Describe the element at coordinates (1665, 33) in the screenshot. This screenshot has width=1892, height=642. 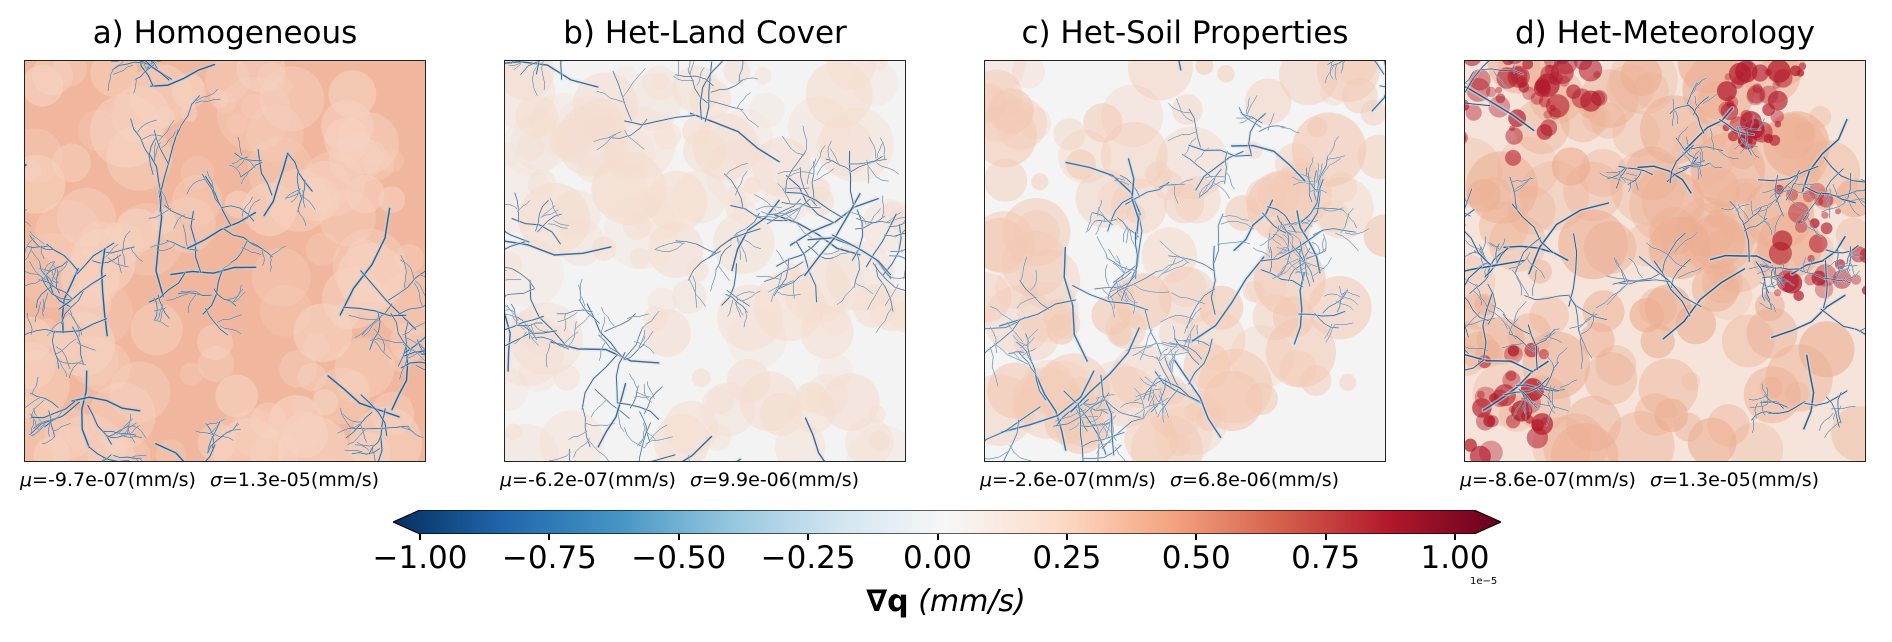
I see `panel-title: d) Het-Meteorology` at that location.